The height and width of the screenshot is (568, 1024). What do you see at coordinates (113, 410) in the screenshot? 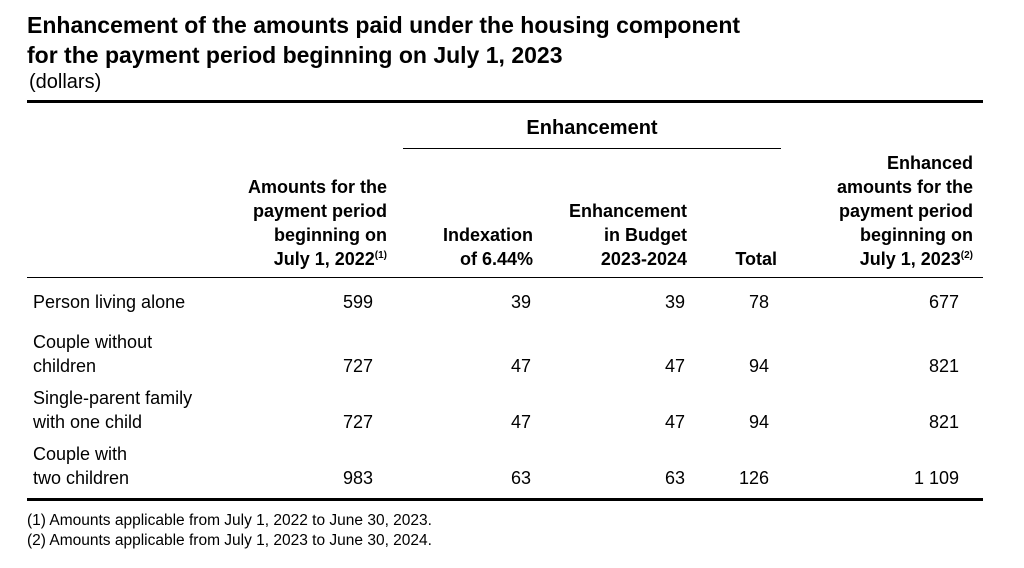
I see `row-label: Single-parent family with one child` at bounding box center [113, 410].